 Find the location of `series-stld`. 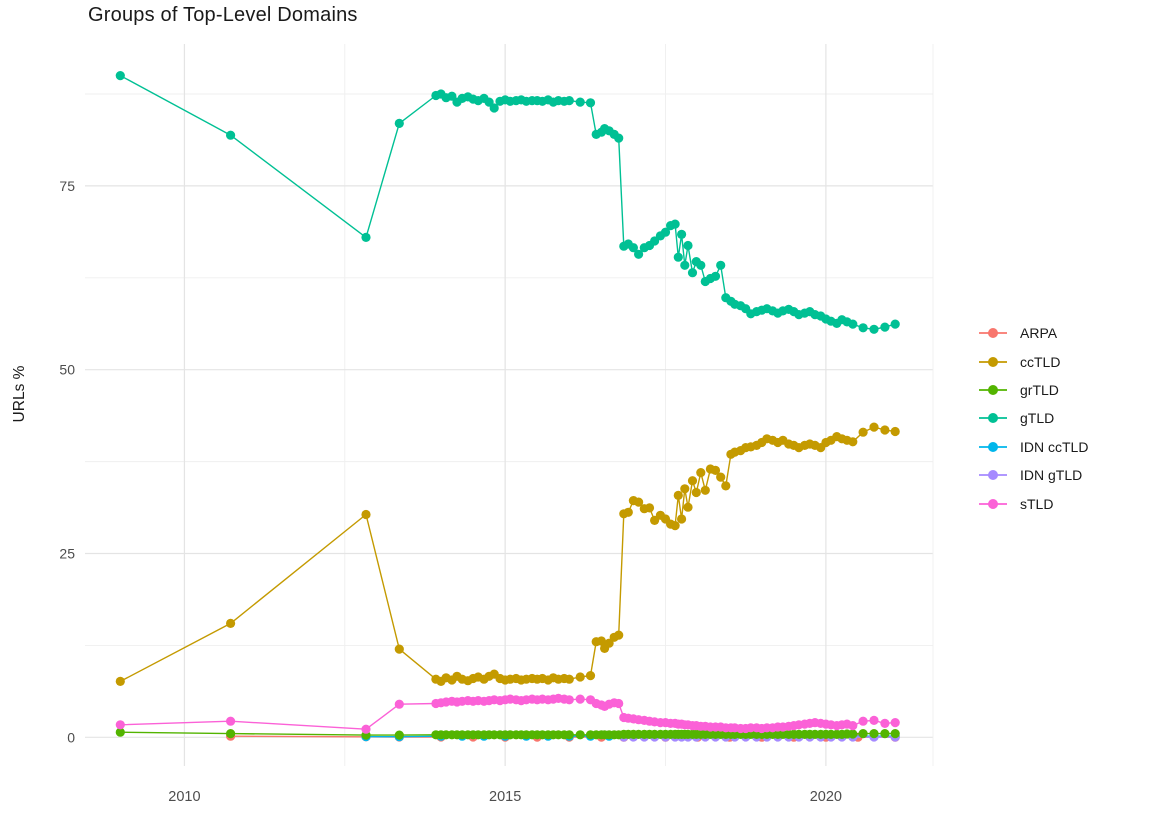

series-stld is located at coordinates (507, 713).